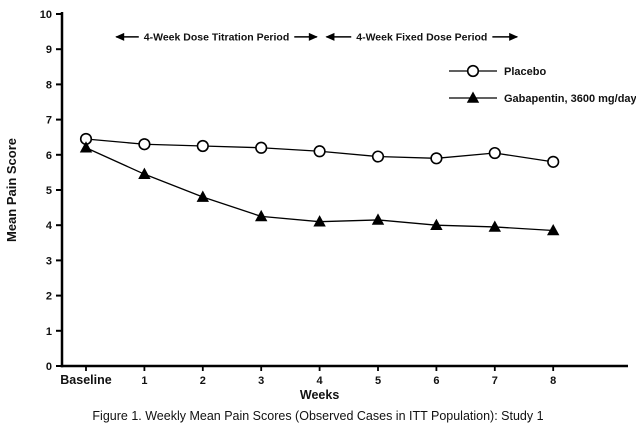 This screenshot has width=636, height=436. I want to click on y-tick-label: 3, so click(49, 261).